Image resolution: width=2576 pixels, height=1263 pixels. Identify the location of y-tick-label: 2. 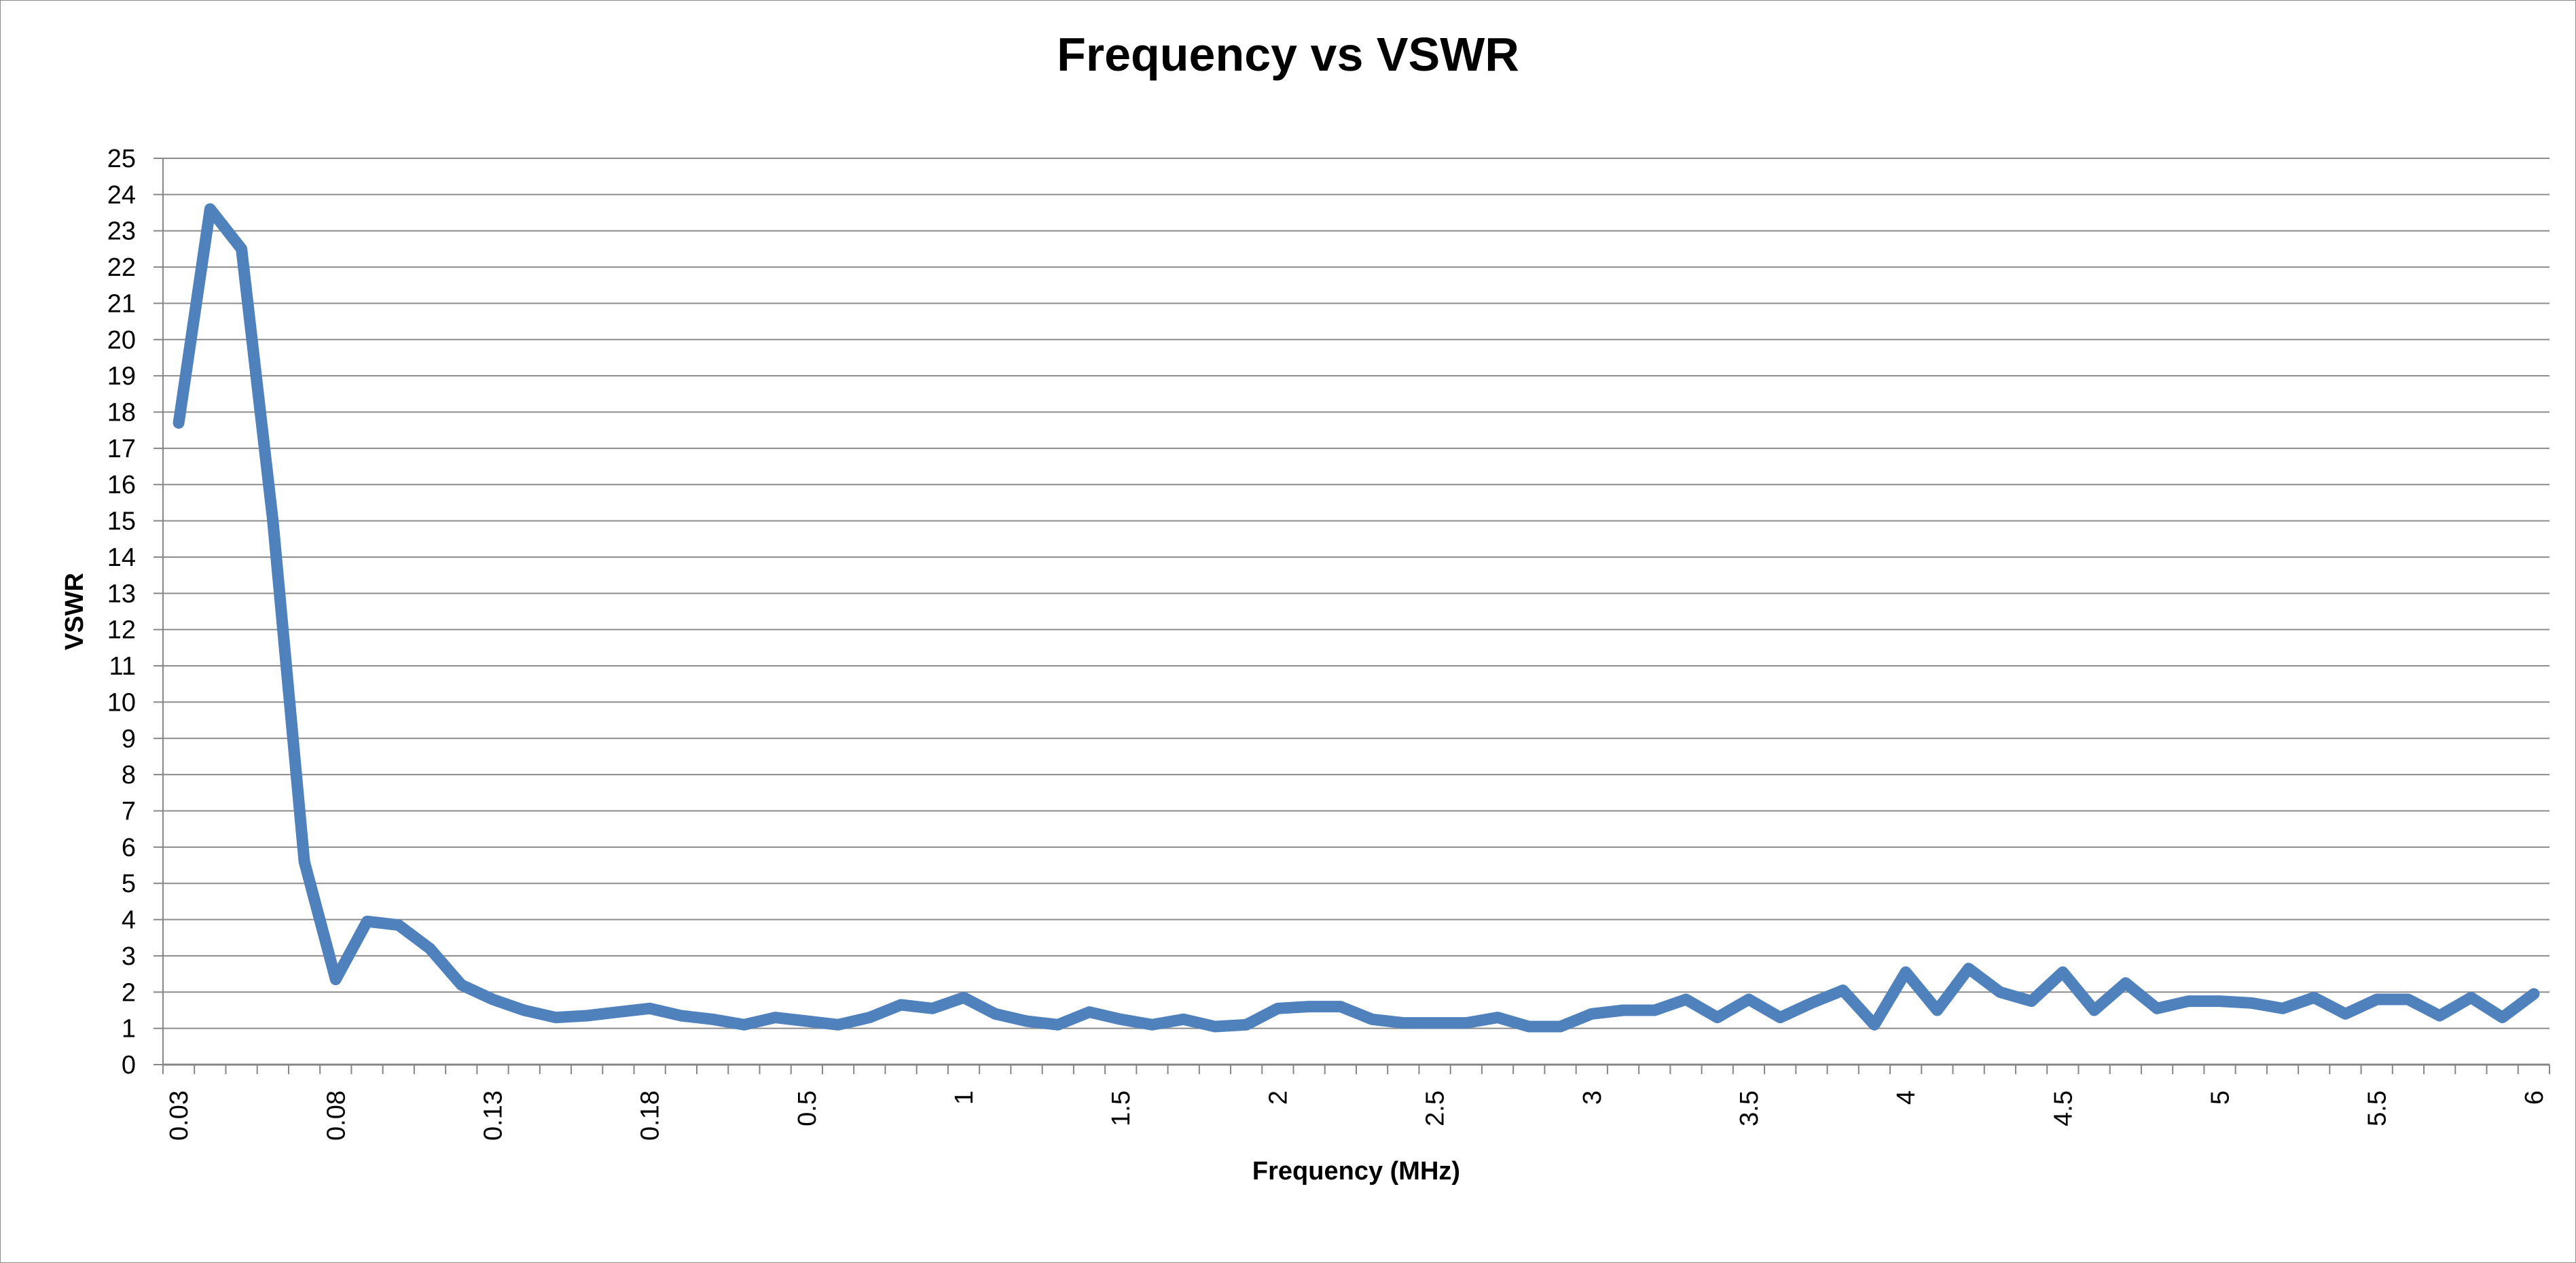
(129, 992).